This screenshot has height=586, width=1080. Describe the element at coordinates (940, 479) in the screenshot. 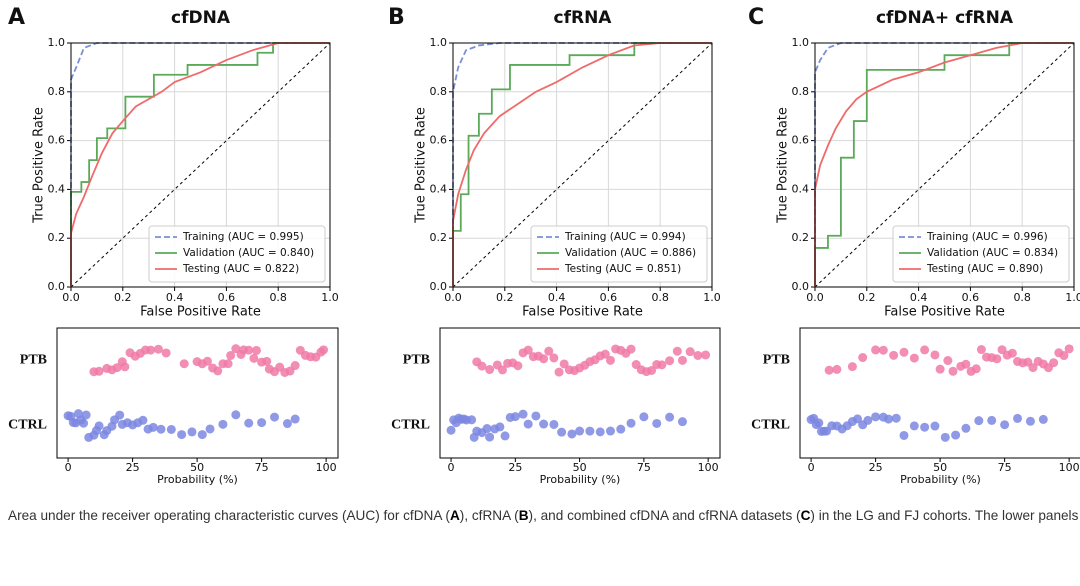

I see `x-axis-label: Probability (%)` at that location.